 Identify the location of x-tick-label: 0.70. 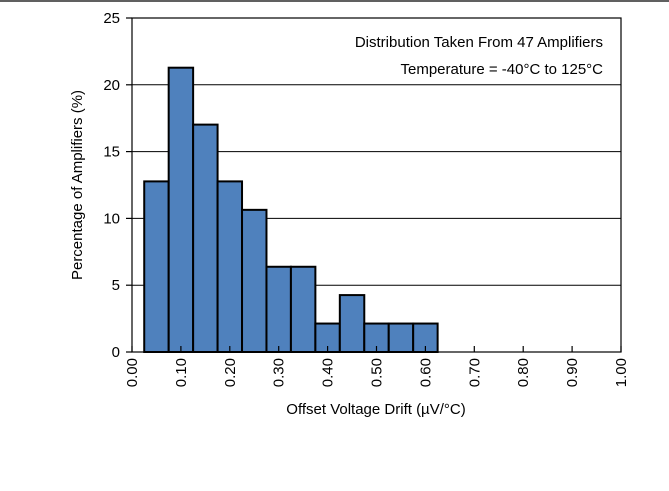
(474, 372).